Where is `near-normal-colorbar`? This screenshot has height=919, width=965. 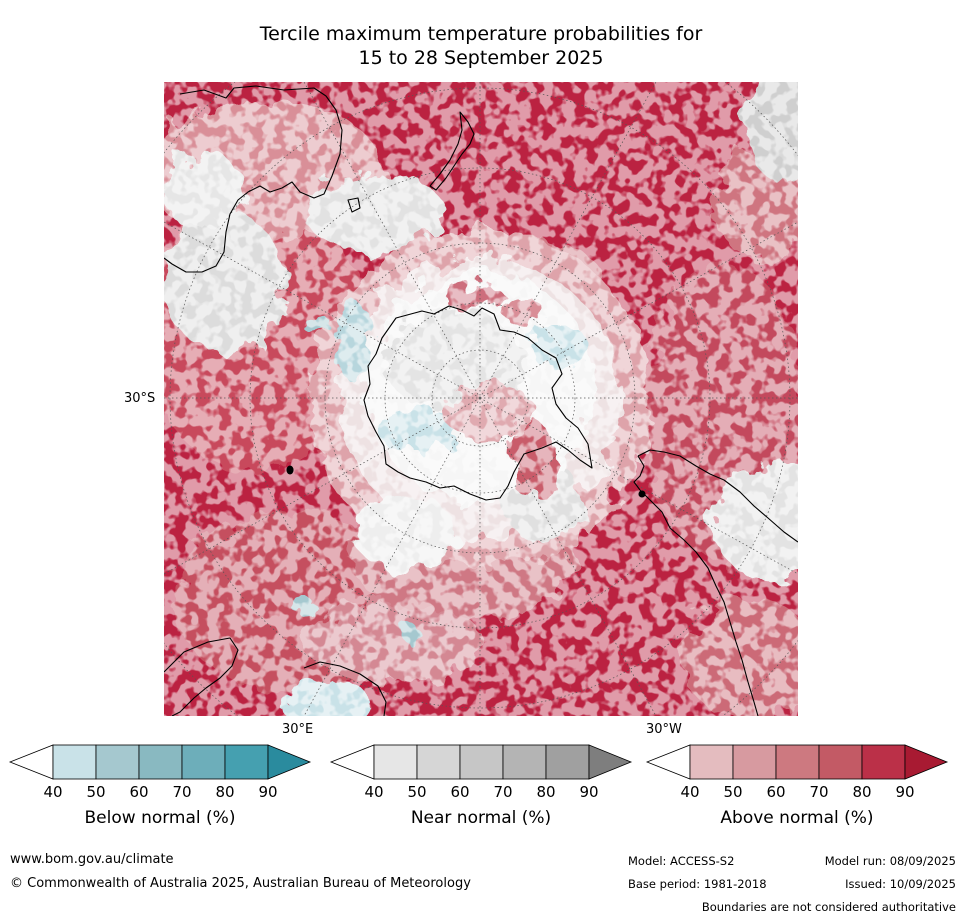 near-normal-colorbar is located at coordinates (481, 762).